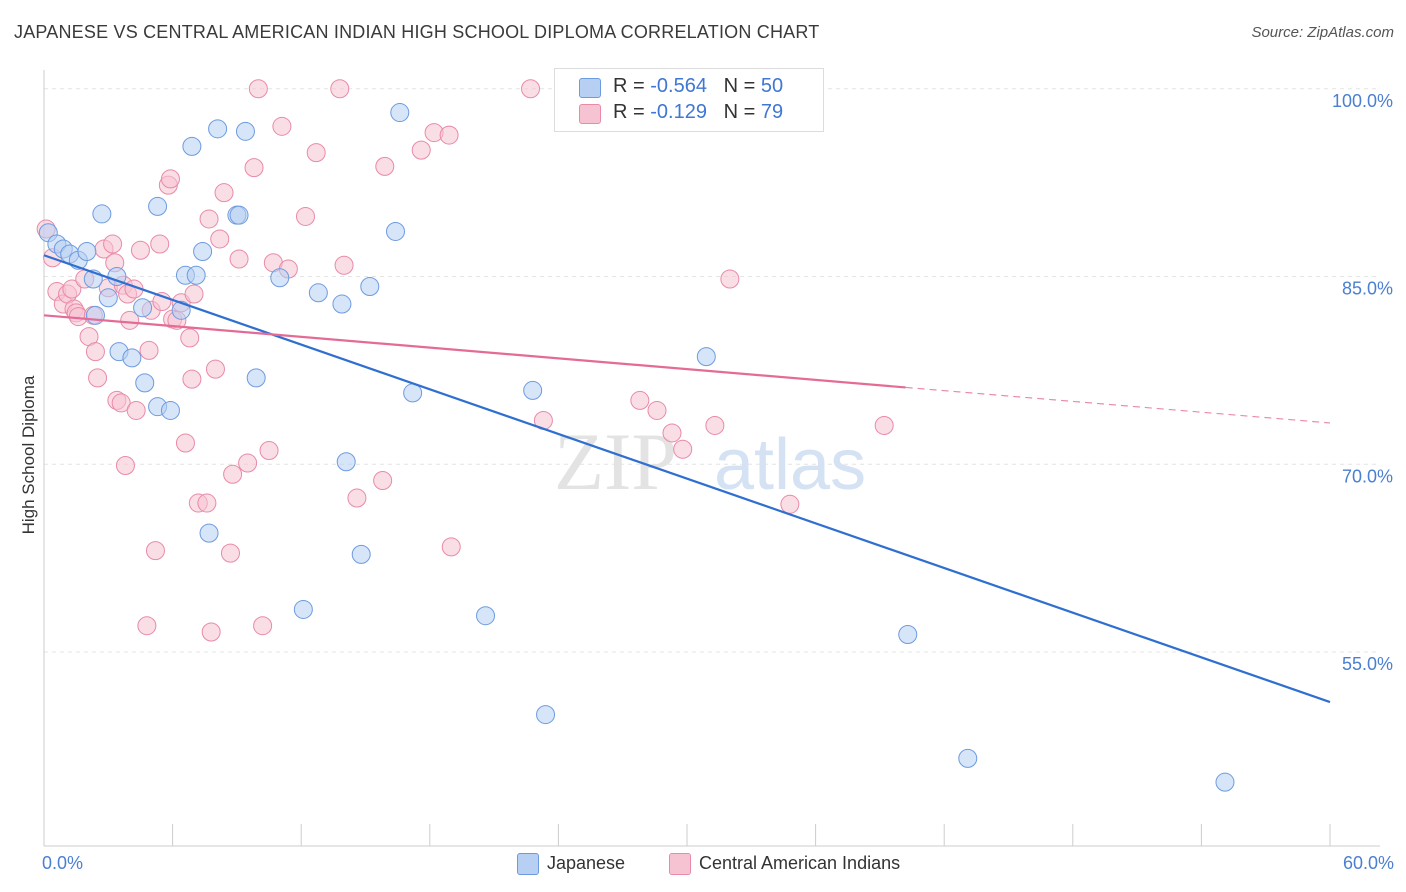 The image size is (1406, 892). I want to click on n-value-central-american-indians: 79, so click(772, 112).